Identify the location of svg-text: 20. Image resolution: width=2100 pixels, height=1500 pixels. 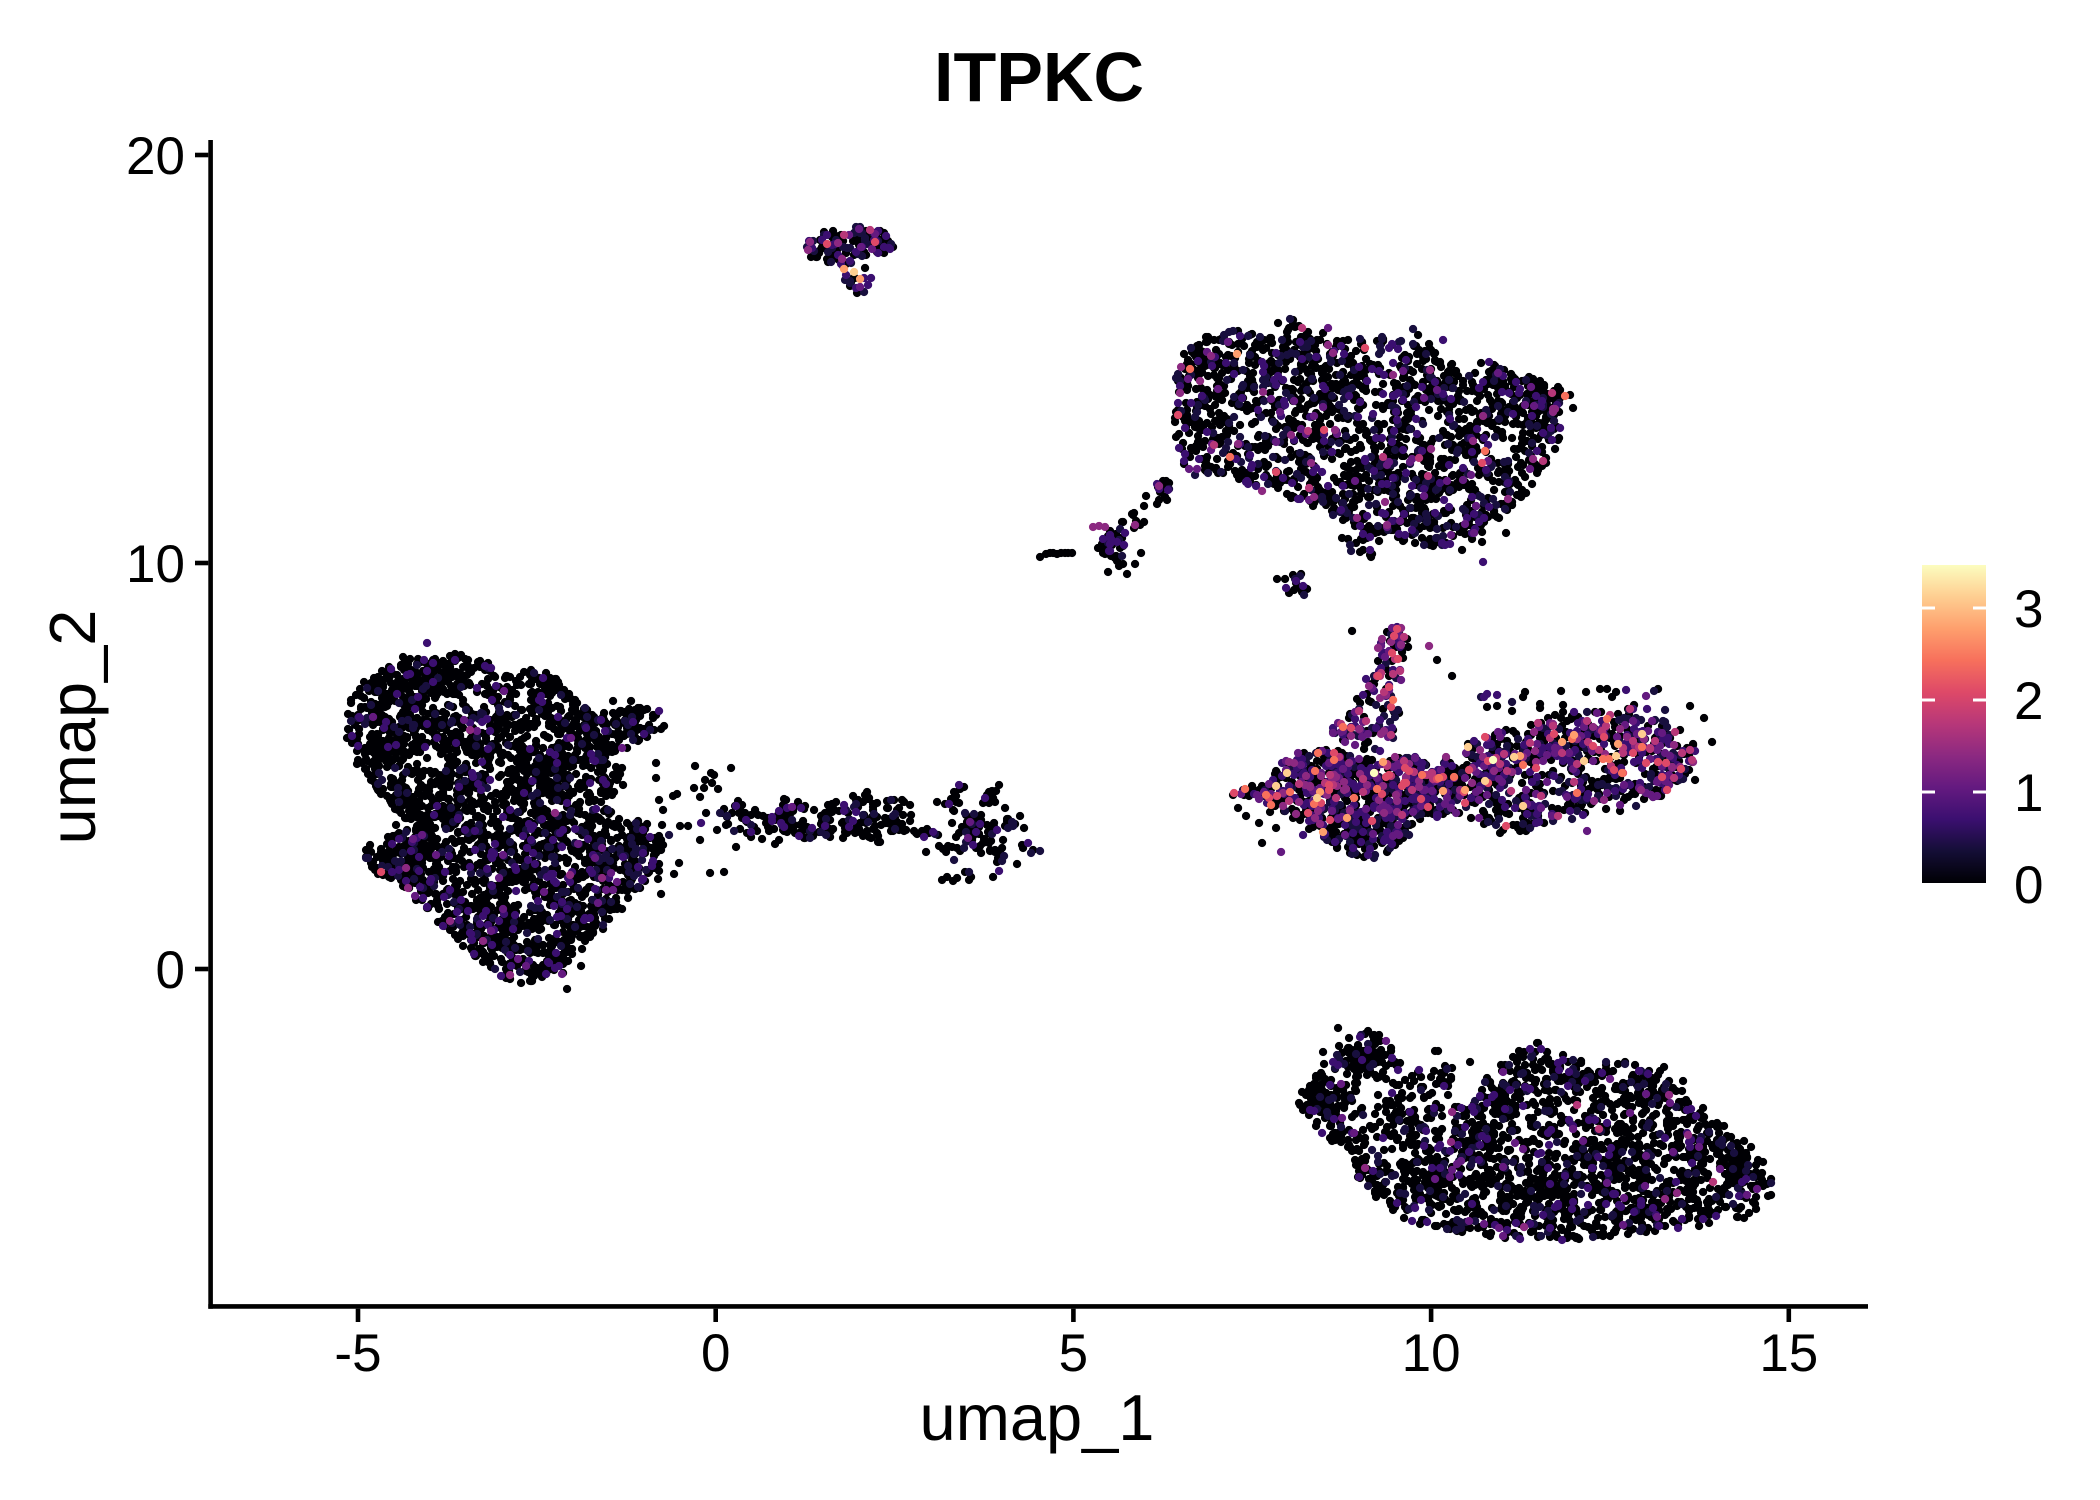
(155, 156).